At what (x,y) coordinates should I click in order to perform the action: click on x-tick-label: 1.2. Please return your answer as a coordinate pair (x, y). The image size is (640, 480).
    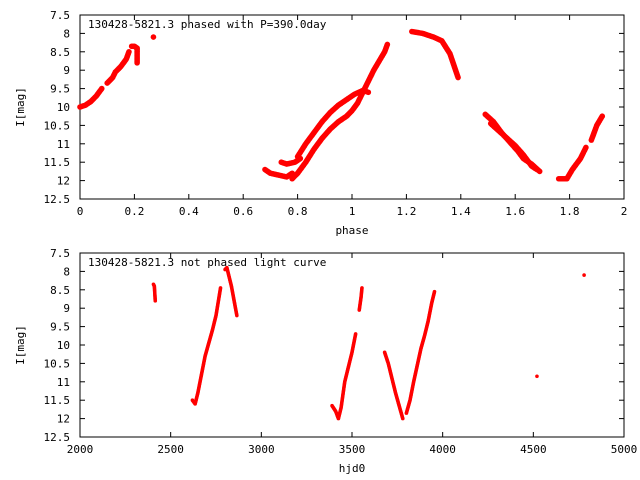
    Looking at the image, I should click on (406, 211).